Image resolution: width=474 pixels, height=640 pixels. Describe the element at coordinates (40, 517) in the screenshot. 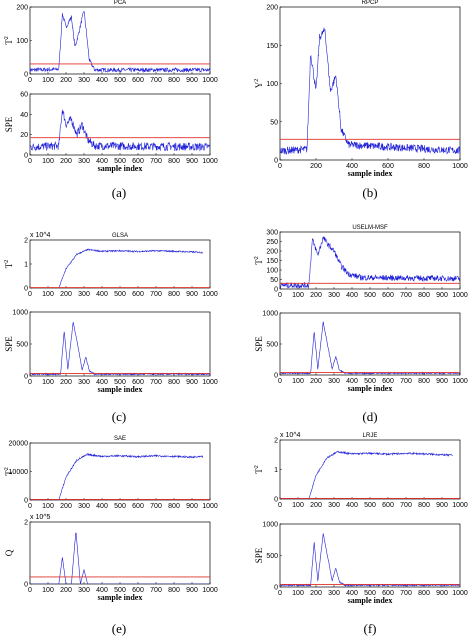

I see `axis-exponent: x 10^5` at that location.